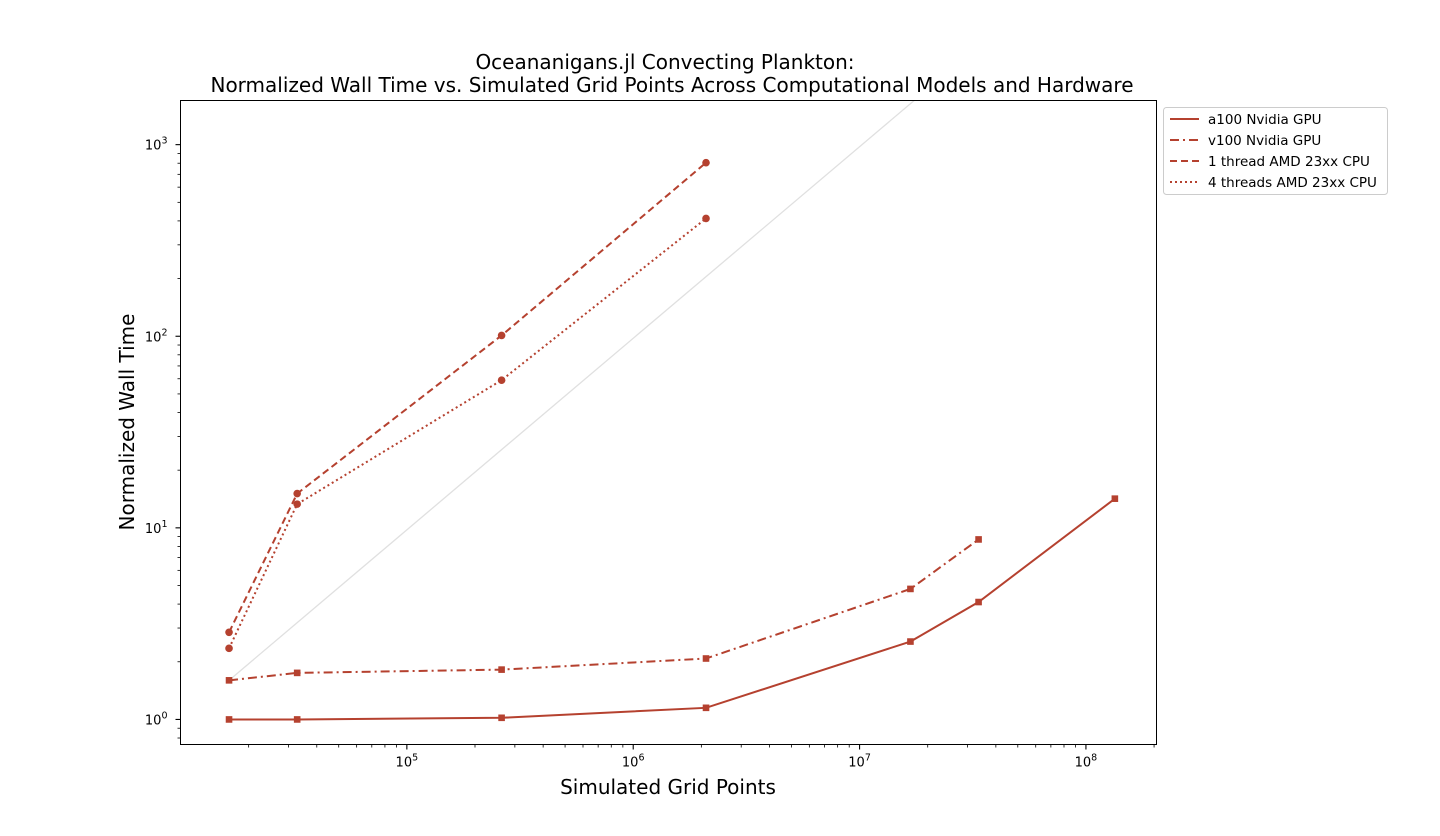 This screenshot has height=836, width=1440. I want to click on legend-label: 1 thread AMD 23xx CPU, so click(1289, 162).